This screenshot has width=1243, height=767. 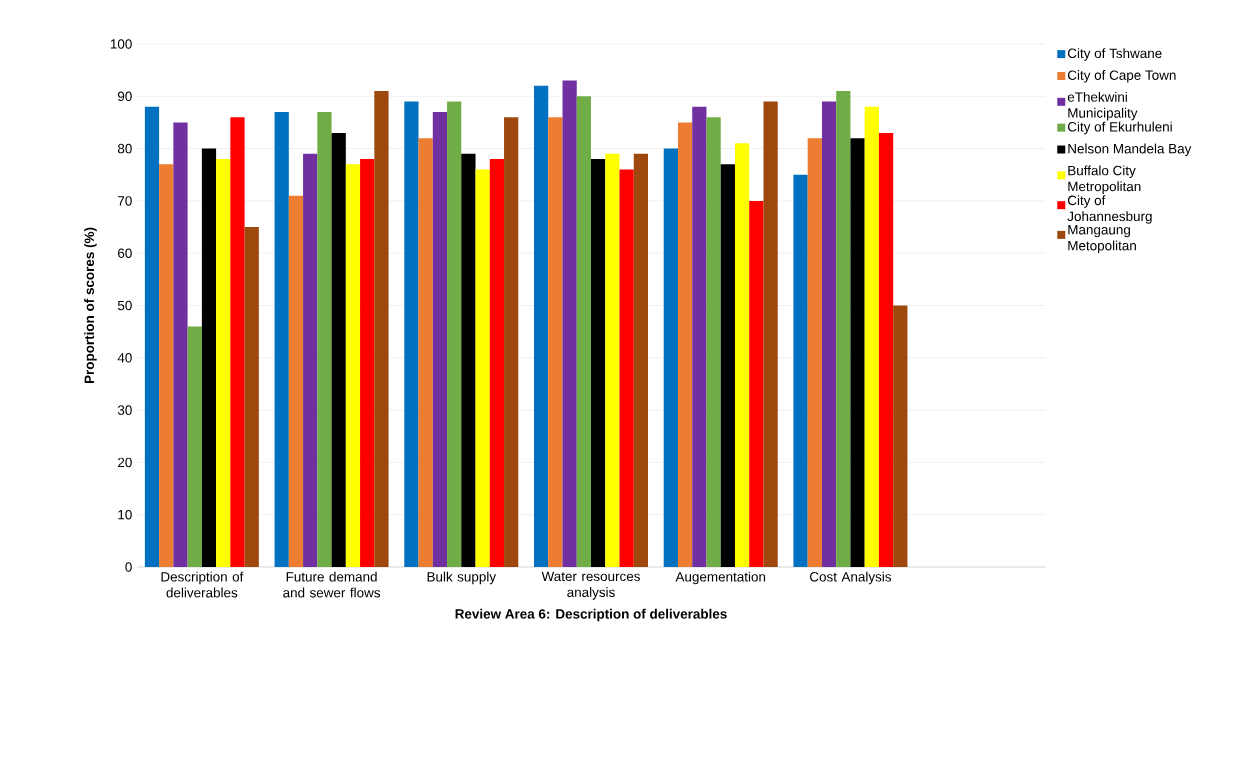 I want to click on y-tick-label: 60, so click(x=125, y=253).